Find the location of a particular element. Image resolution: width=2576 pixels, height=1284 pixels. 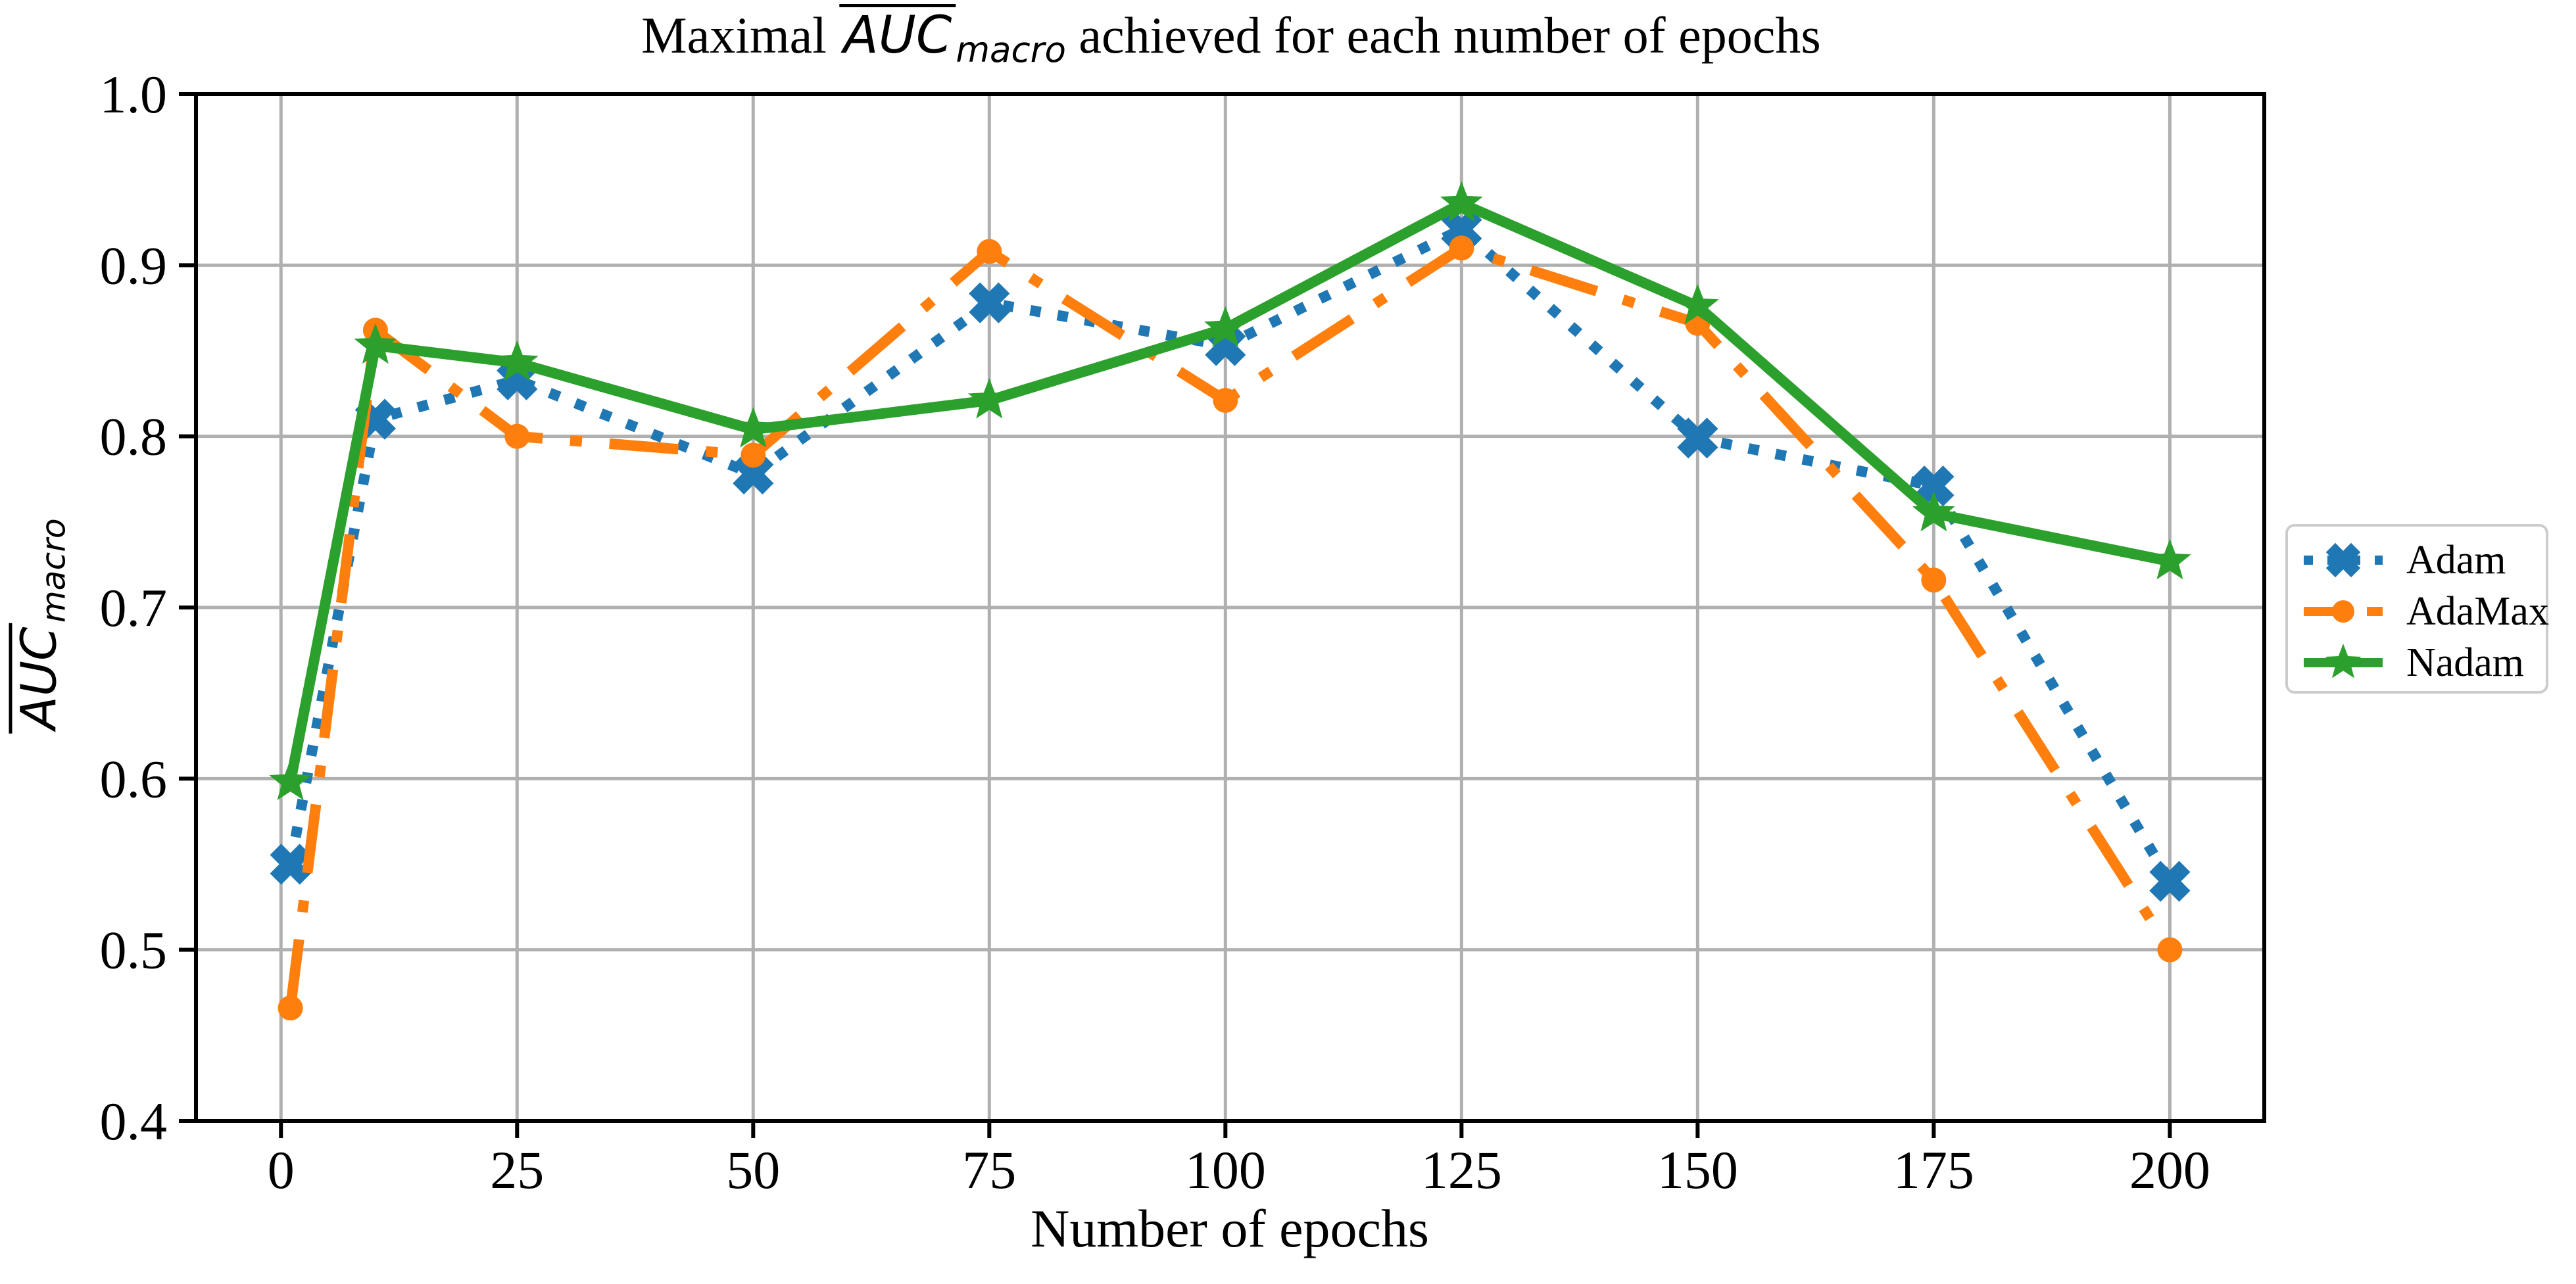

y-tick-label: 0.6 is located at coordinates (134, 779).